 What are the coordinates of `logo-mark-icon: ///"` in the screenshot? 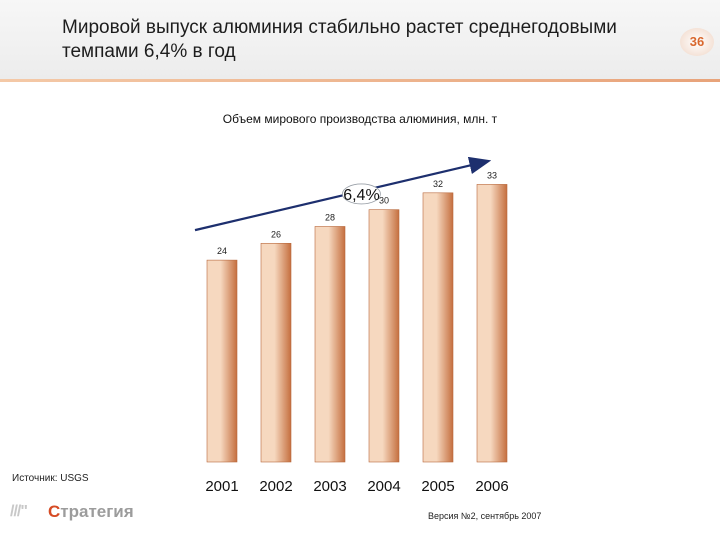 It's located at (19, 511).